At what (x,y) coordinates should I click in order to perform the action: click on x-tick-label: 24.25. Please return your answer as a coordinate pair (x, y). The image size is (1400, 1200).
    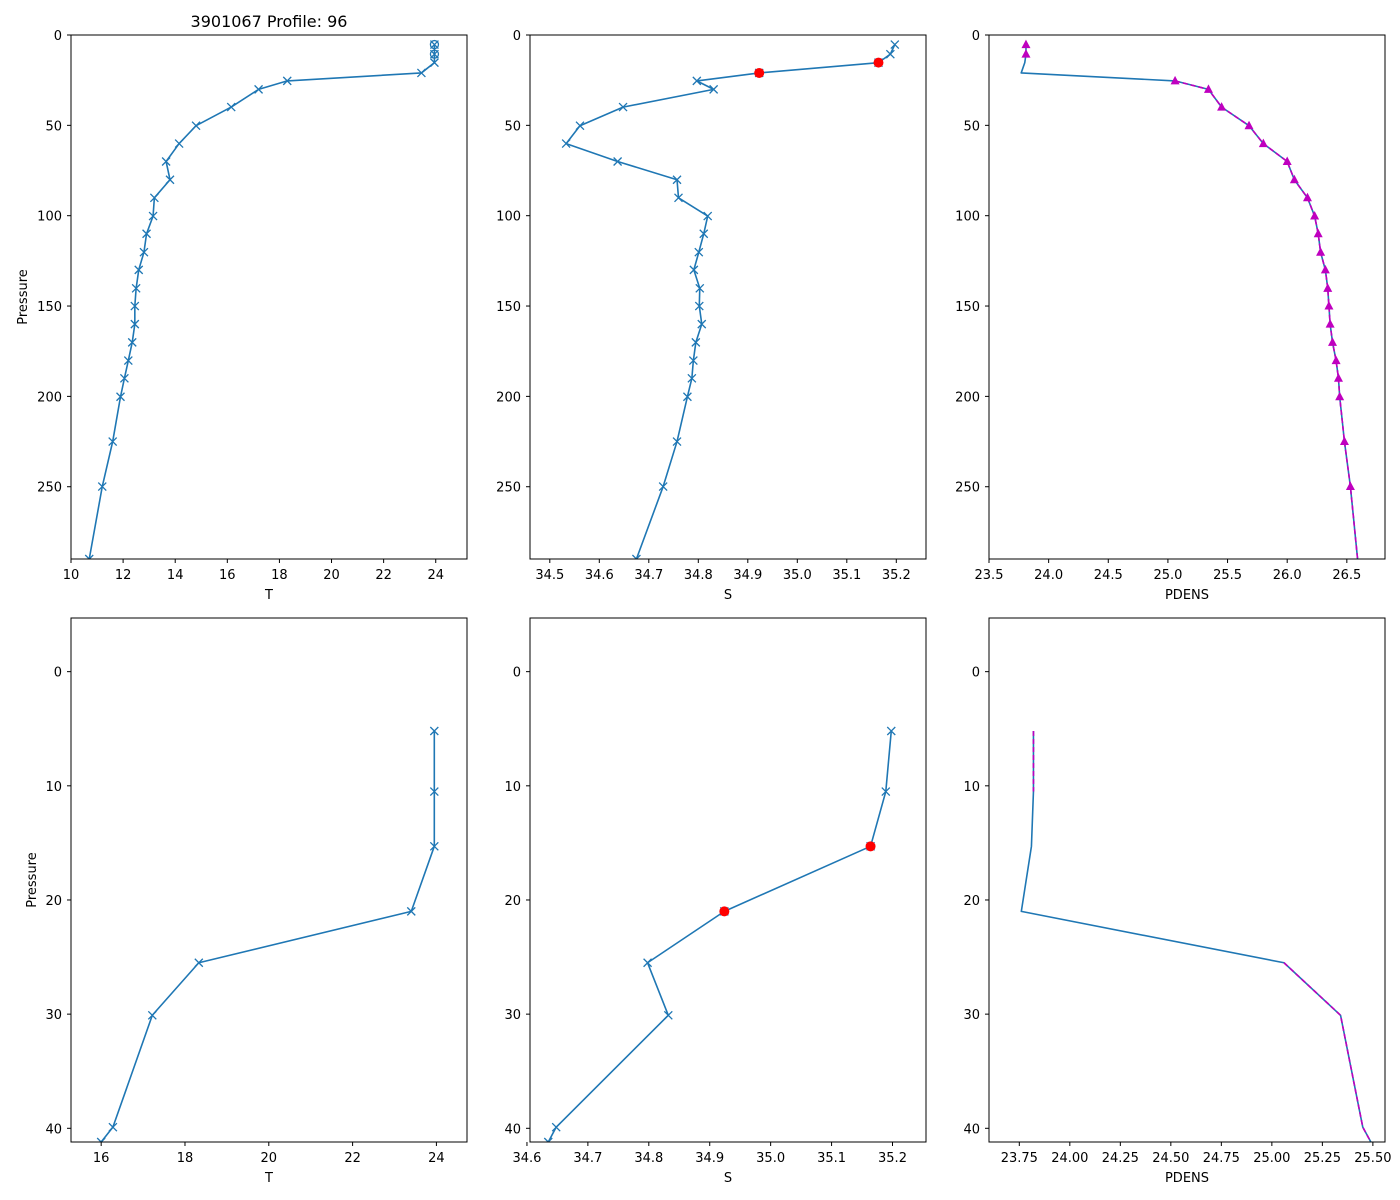
    Looking at the image, I should click on (1120, 1158).